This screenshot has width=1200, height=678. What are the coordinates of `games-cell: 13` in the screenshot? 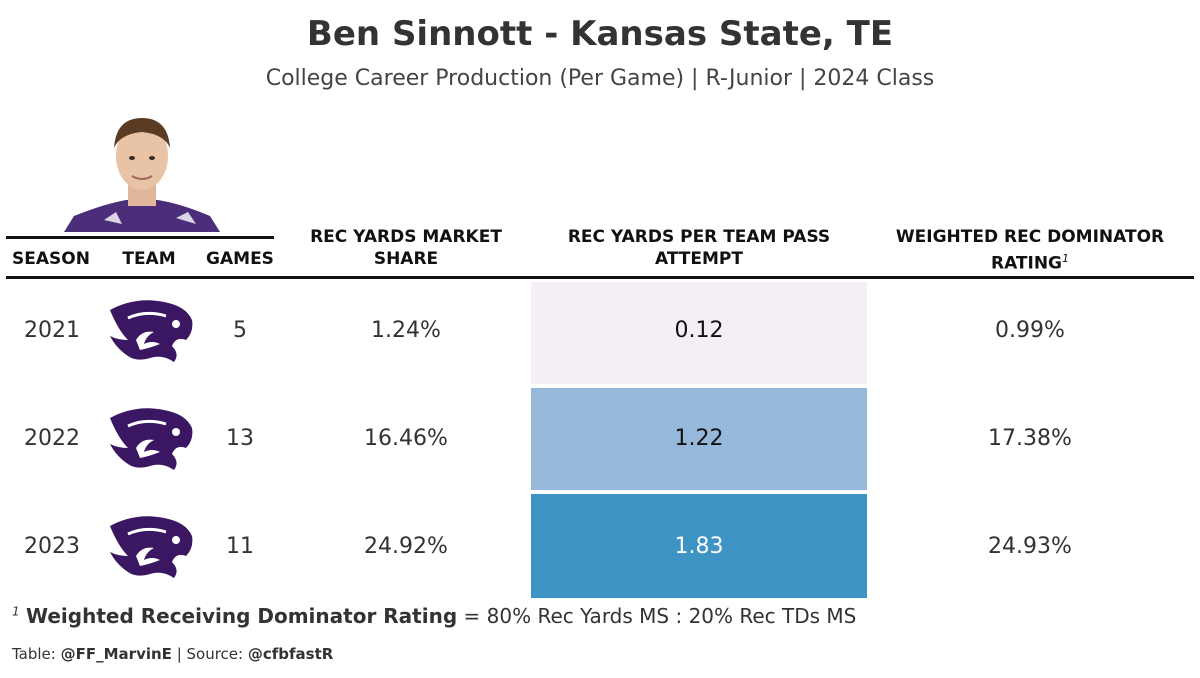 It's located at (240, 438).